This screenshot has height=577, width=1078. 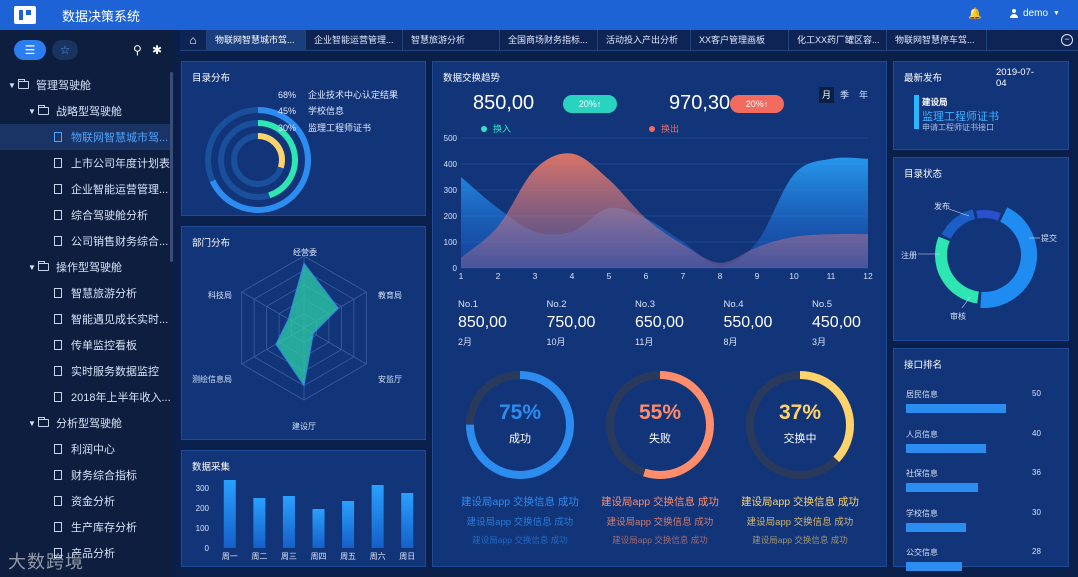 What do you see at coordinates (220, 295) in the screenshot?
I see `radar-label: 科技局` at bounding box center [220, 295].